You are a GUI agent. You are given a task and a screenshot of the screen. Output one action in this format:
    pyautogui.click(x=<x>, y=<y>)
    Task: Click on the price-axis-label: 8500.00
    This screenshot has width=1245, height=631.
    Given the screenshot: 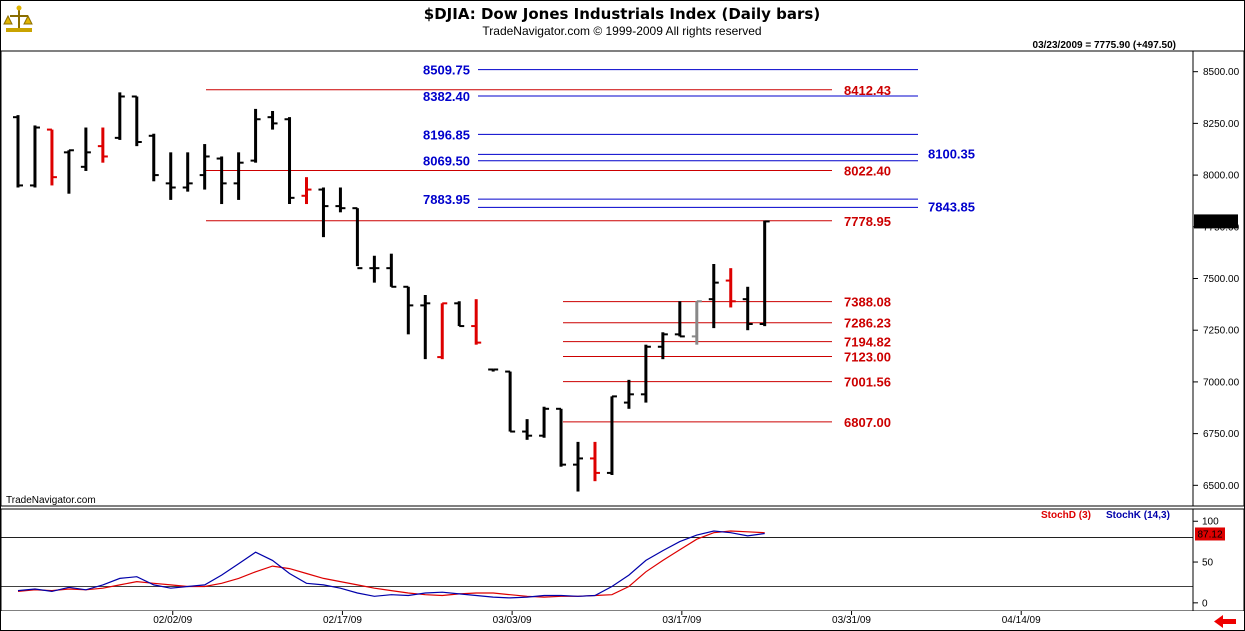 What is the action you would take?
    pyautogui.click(x=1221, y=72)
    